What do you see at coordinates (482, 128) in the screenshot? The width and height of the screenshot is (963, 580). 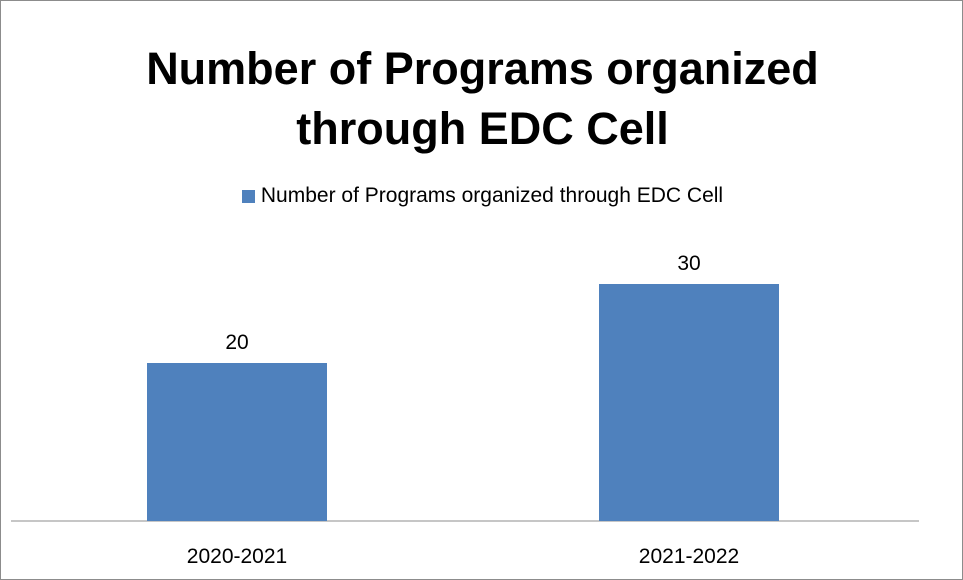 I see `chart-title-line-2: through EDC Cell` at bounding box center [482, 128].